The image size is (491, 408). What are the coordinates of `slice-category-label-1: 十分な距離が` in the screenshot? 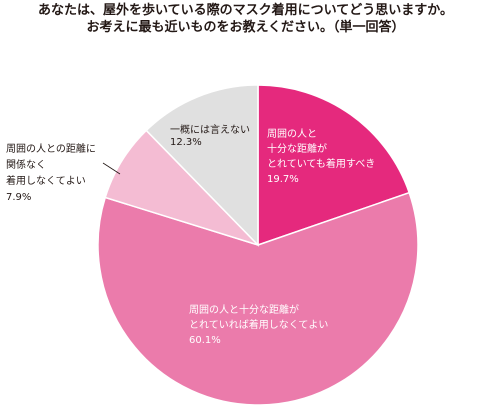 It's located at (297, 148).